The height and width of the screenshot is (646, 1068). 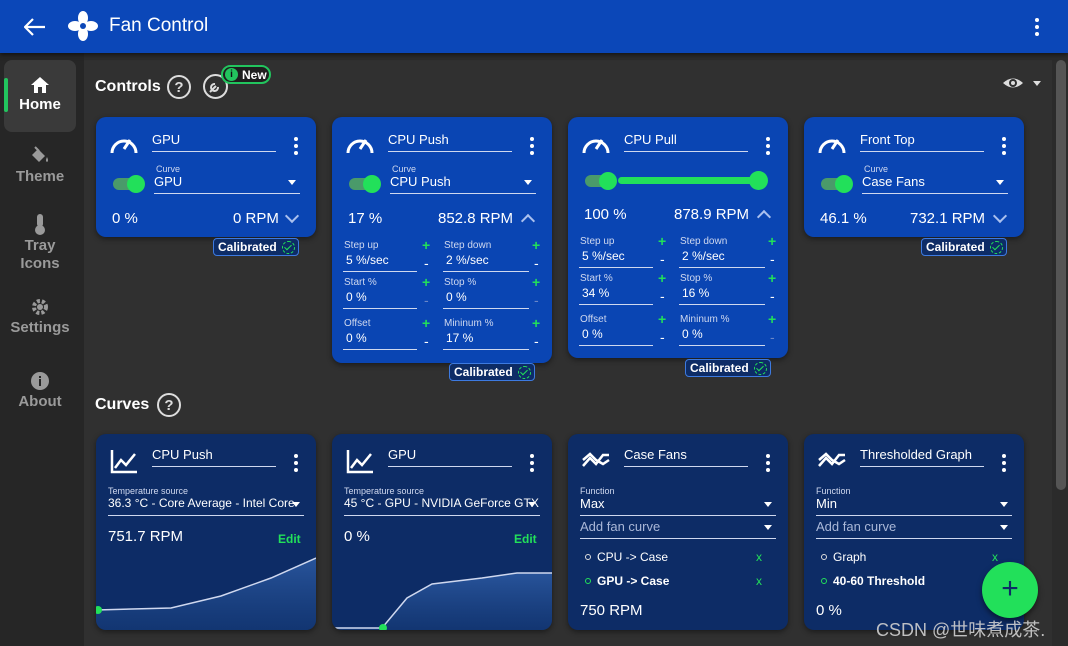 What do you see at coordinates (922, 457) in the screenshot?
I see `curve-name-input: Thresholded Graph` at bounding box center [922, 457].